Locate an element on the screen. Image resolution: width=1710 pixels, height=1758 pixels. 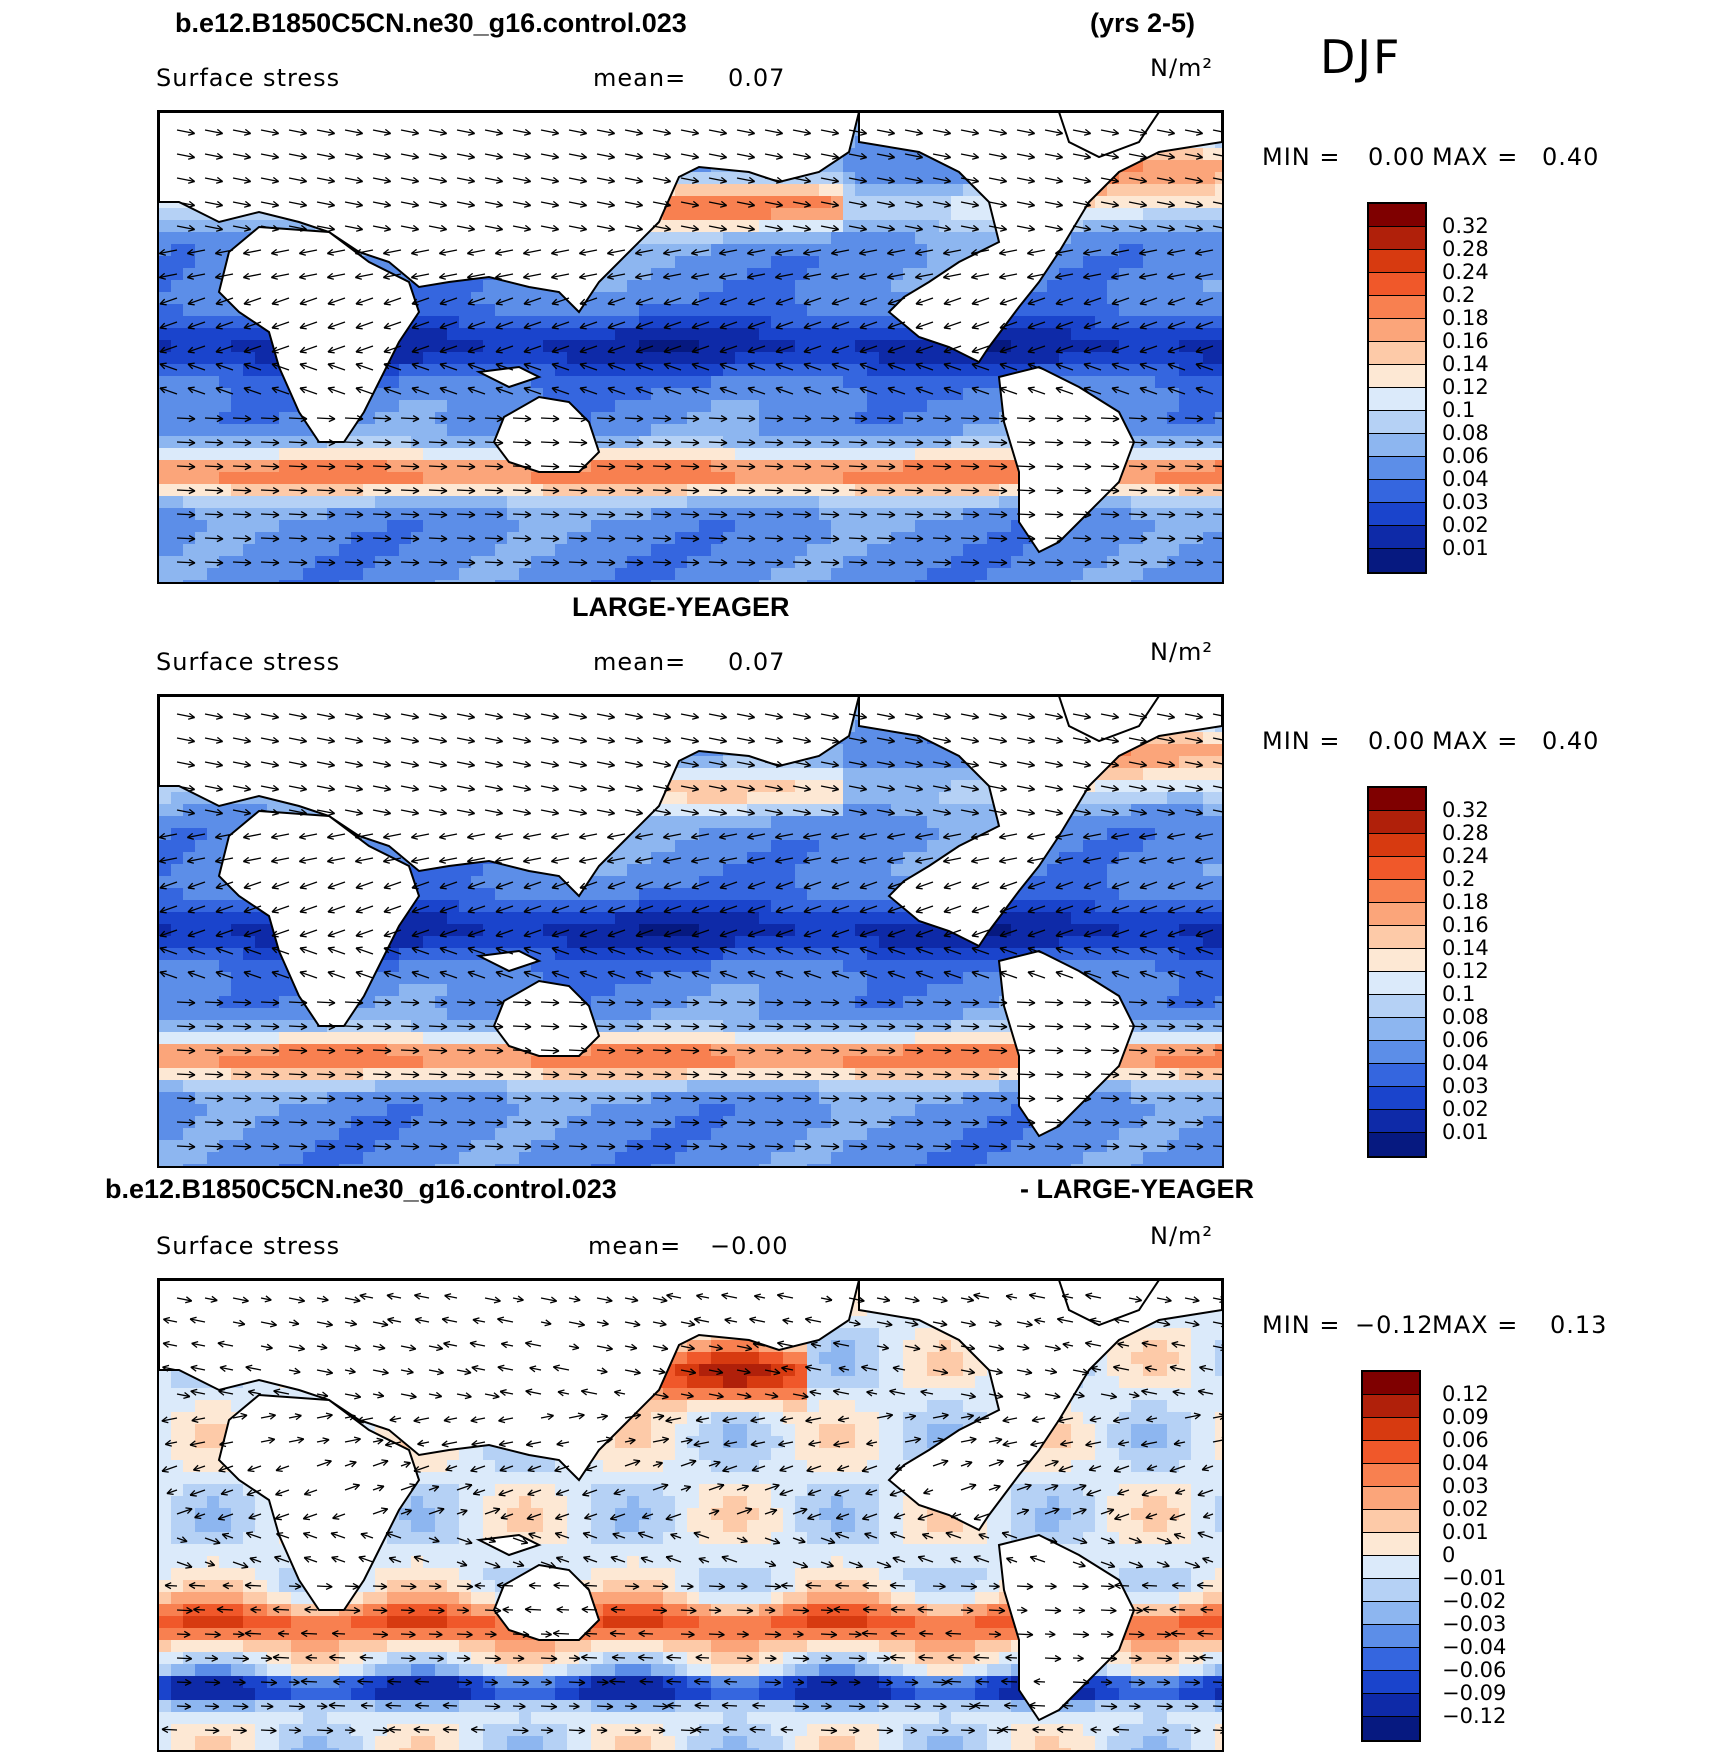
colorbar-level-label: −0.06 is located at coordinates (1474, 1670).